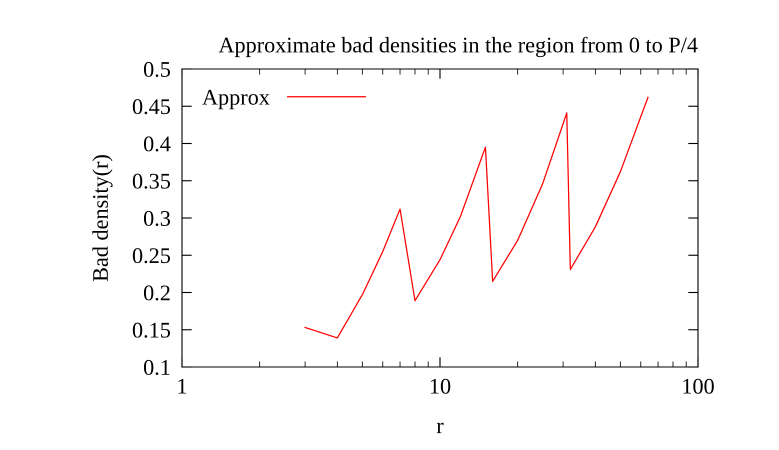 The height and width of the screenshot is (450, 779). What do you see at coordinates (102, 218) in the screenshot?
I see `y-axis-title: Bad density(r)` at bounding box center [102, 218].